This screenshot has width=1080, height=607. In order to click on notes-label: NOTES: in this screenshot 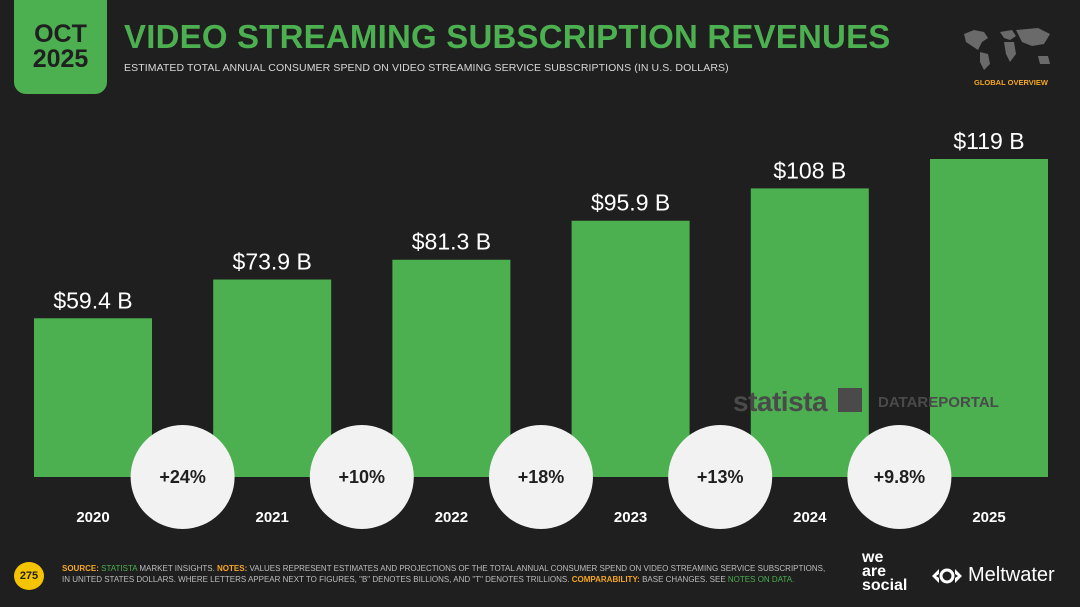, I will do `click(232, 568)`.